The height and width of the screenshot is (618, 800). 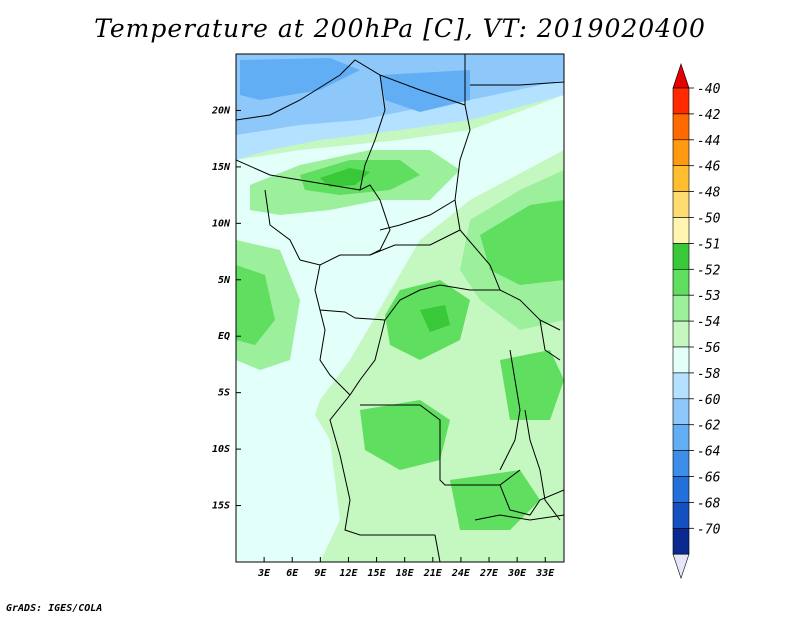 I want to click on field-band-cyan-sw, so click(x=288, y=476).